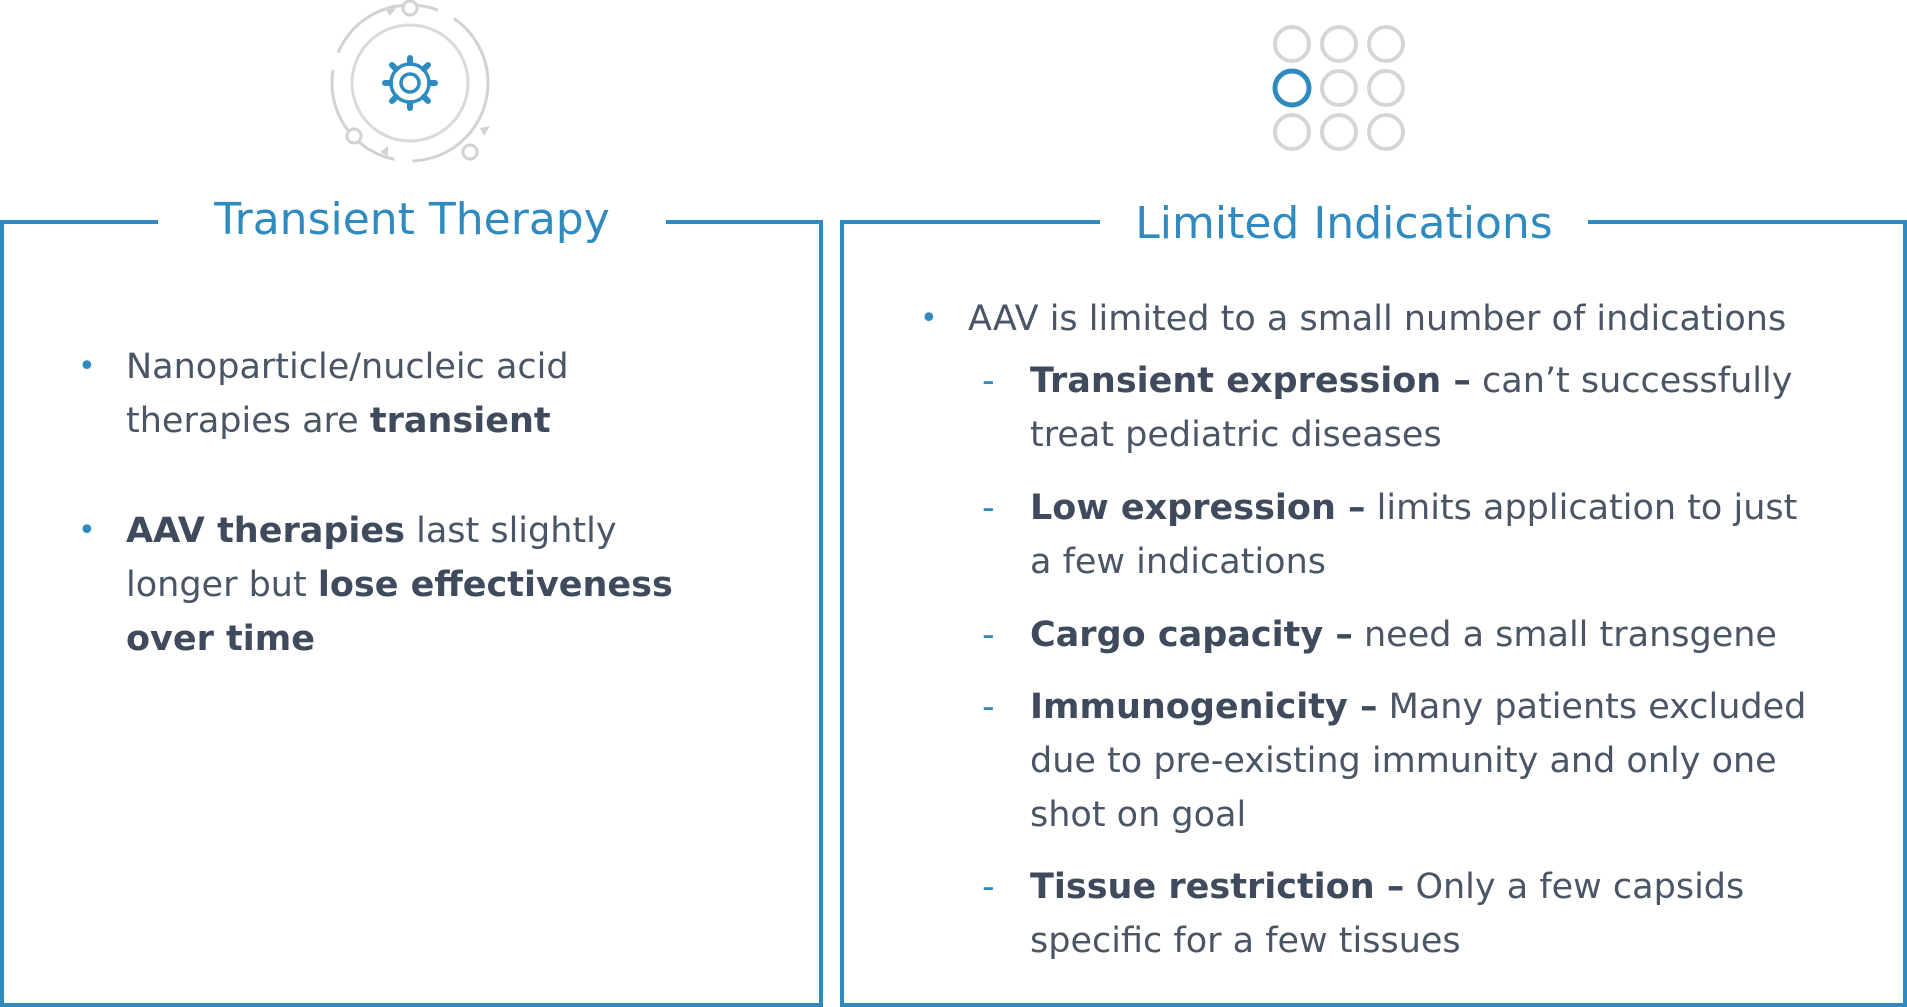 This screenshot has height=1007, width=1907. Describe the element at coordinates (1217, 887) in the screenshot. I see `sub-item-bold: Tissue restriction –` at that location.